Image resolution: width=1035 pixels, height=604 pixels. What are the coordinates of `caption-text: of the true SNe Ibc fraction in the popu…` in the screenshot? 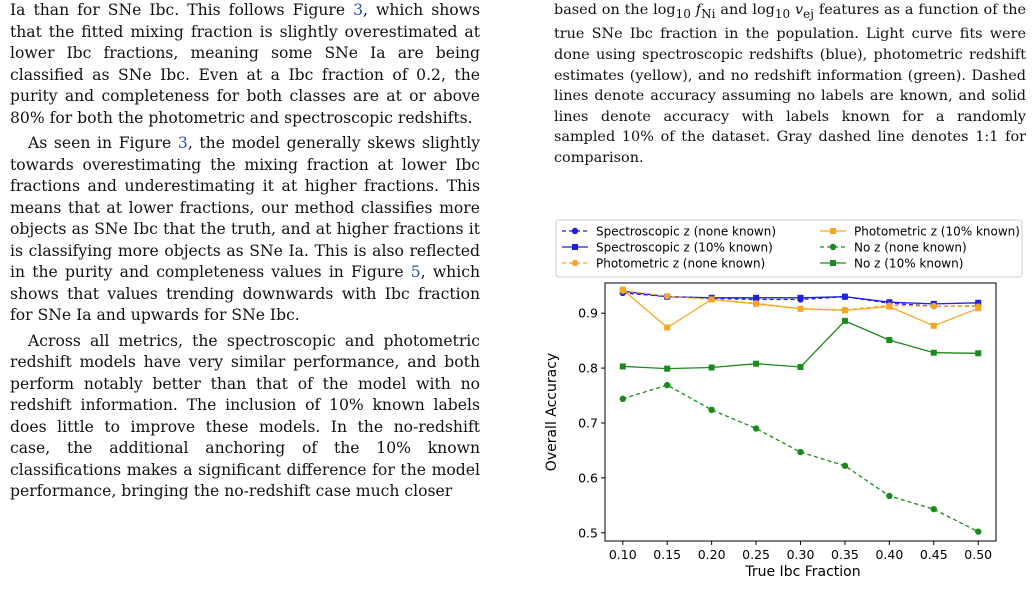 It's located at (790, 84).